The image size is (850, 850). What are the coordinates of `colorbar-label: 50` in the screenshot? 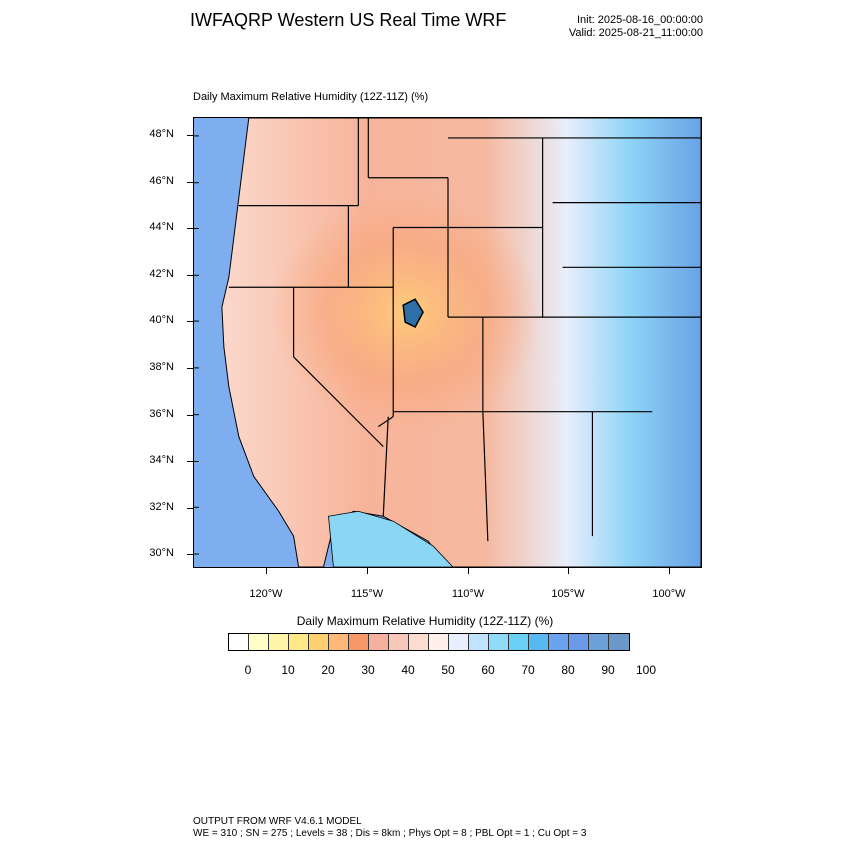 It's located at (448, 670).